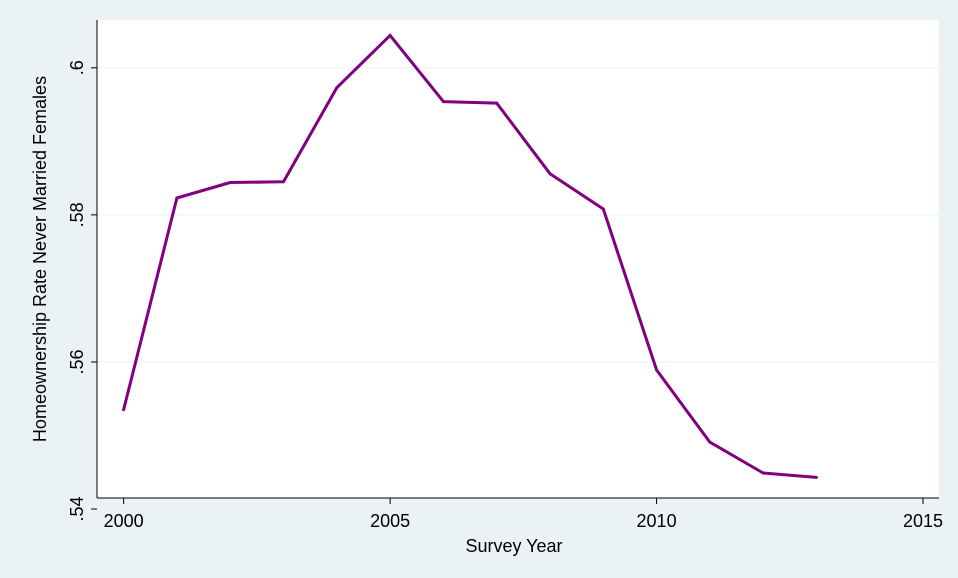  What do you see at coordinates (124, 521) in the screenshot?
I see `x-tick-label: 2000` at bounding box center [124, 521].